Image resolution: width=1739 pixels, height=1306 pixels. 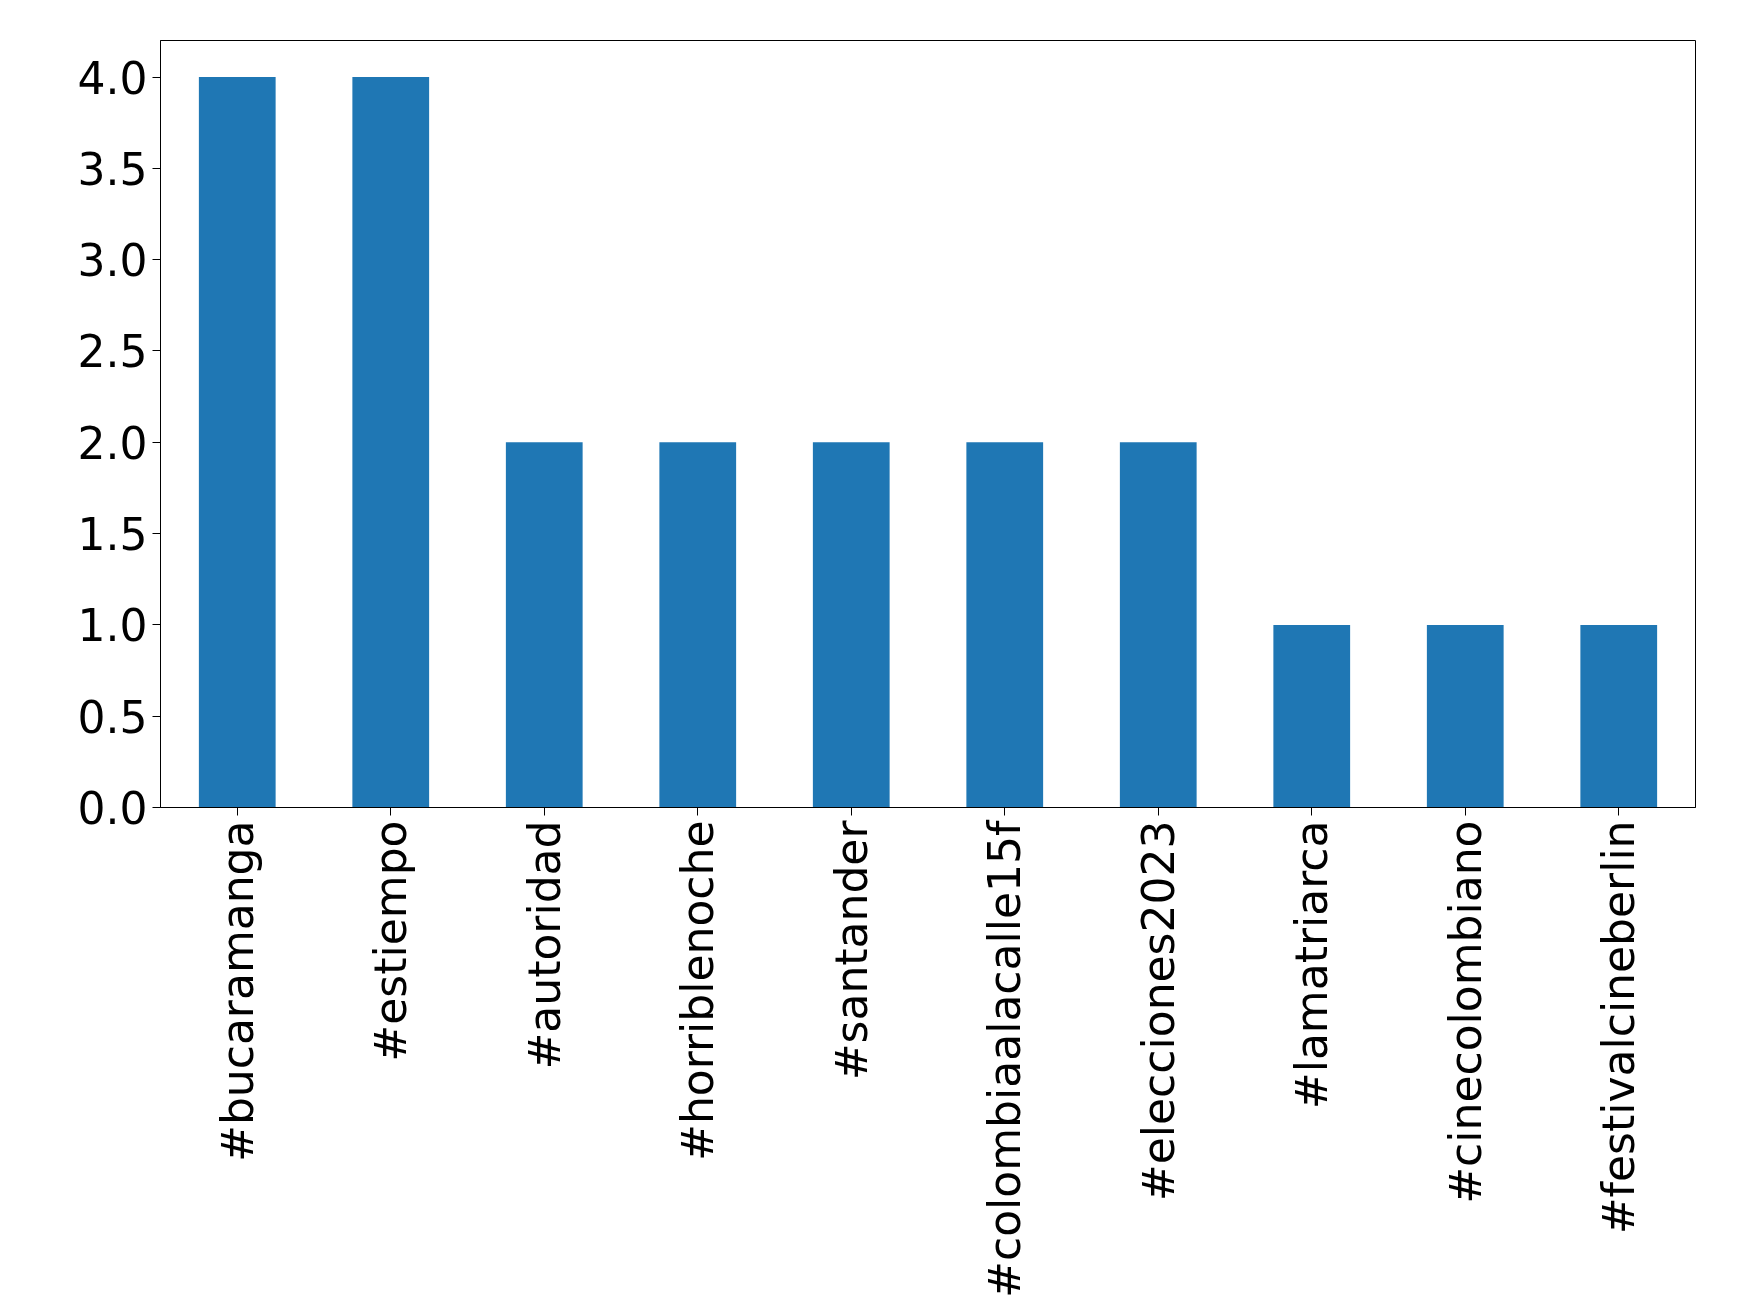 What do you see at coordinates (544, 945) in the screenshot?
I see `x-tick-label: #autoridad` at bounding box center [544, 945].